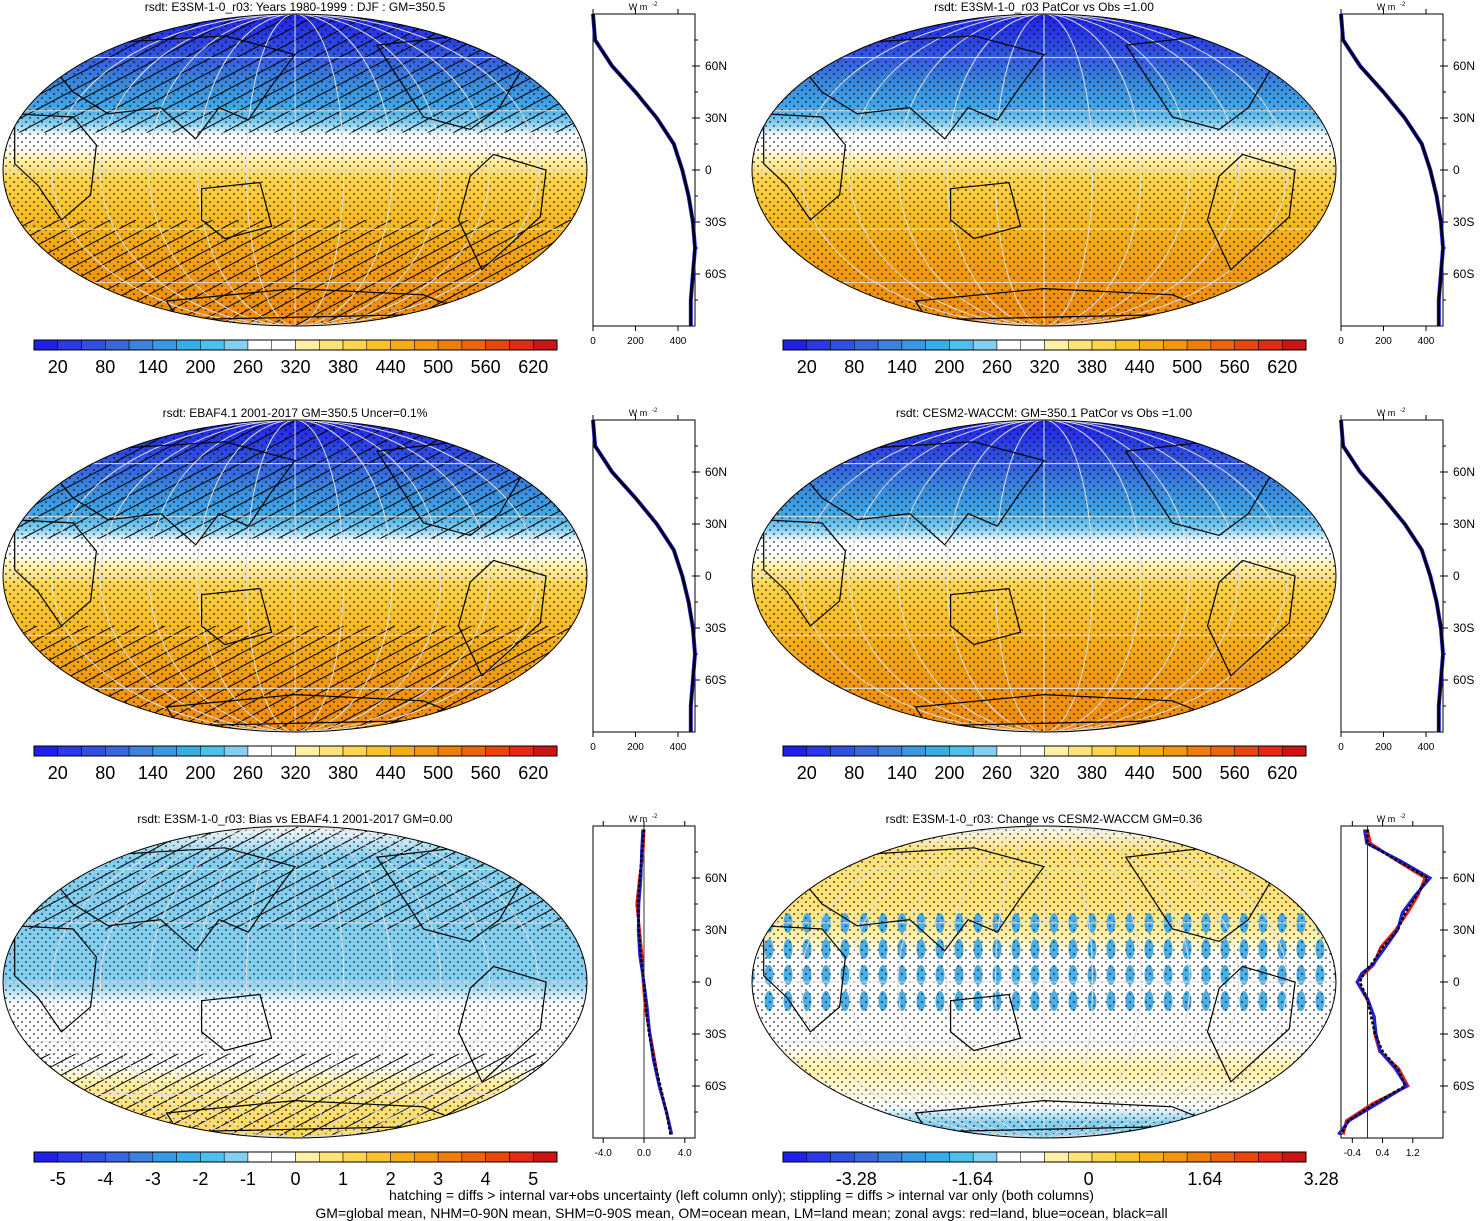 The height and width of the screenshot is (1221, 1483). Describe the element at coordinates (715, 222) in the screenshot. I see `lat-tick-label: 30S` at that location.